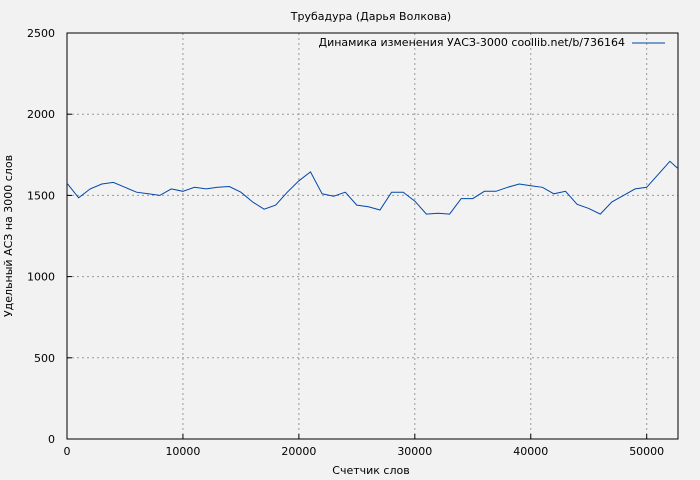  What do you see at coordinates (646, 451) in the screenshot?
I see `x-tick-label: 50000` at bounding box center [646, 451].